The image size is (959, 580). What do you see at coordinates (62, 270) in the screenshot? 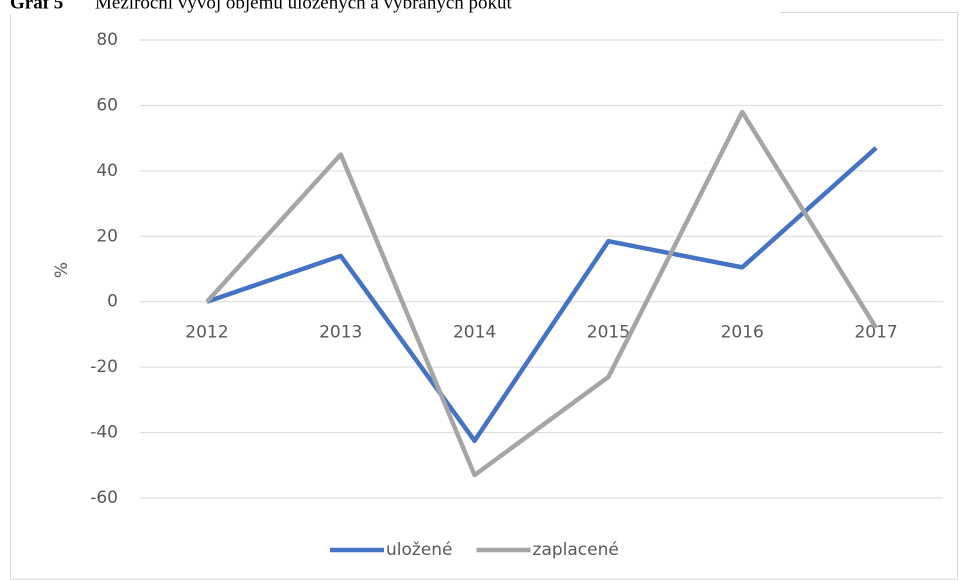
I see `y-axis-label: %` at bounding box center [62, 270].